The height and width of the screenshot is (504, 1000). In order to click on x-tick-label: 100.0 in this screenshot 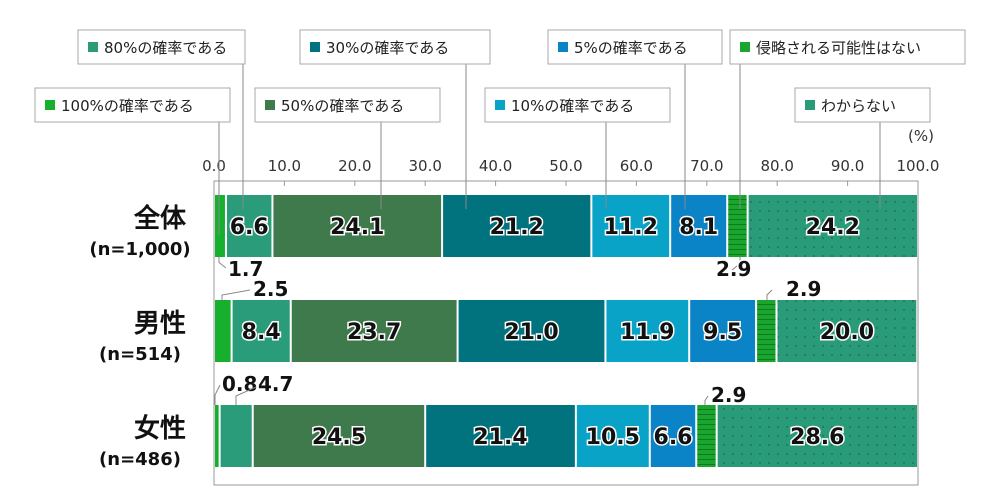, I will do `click(918, 166)`.